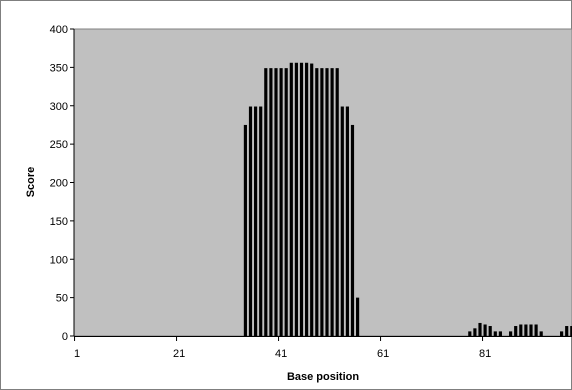  I want to click on x-tick-label: 21, so click(179, 354).